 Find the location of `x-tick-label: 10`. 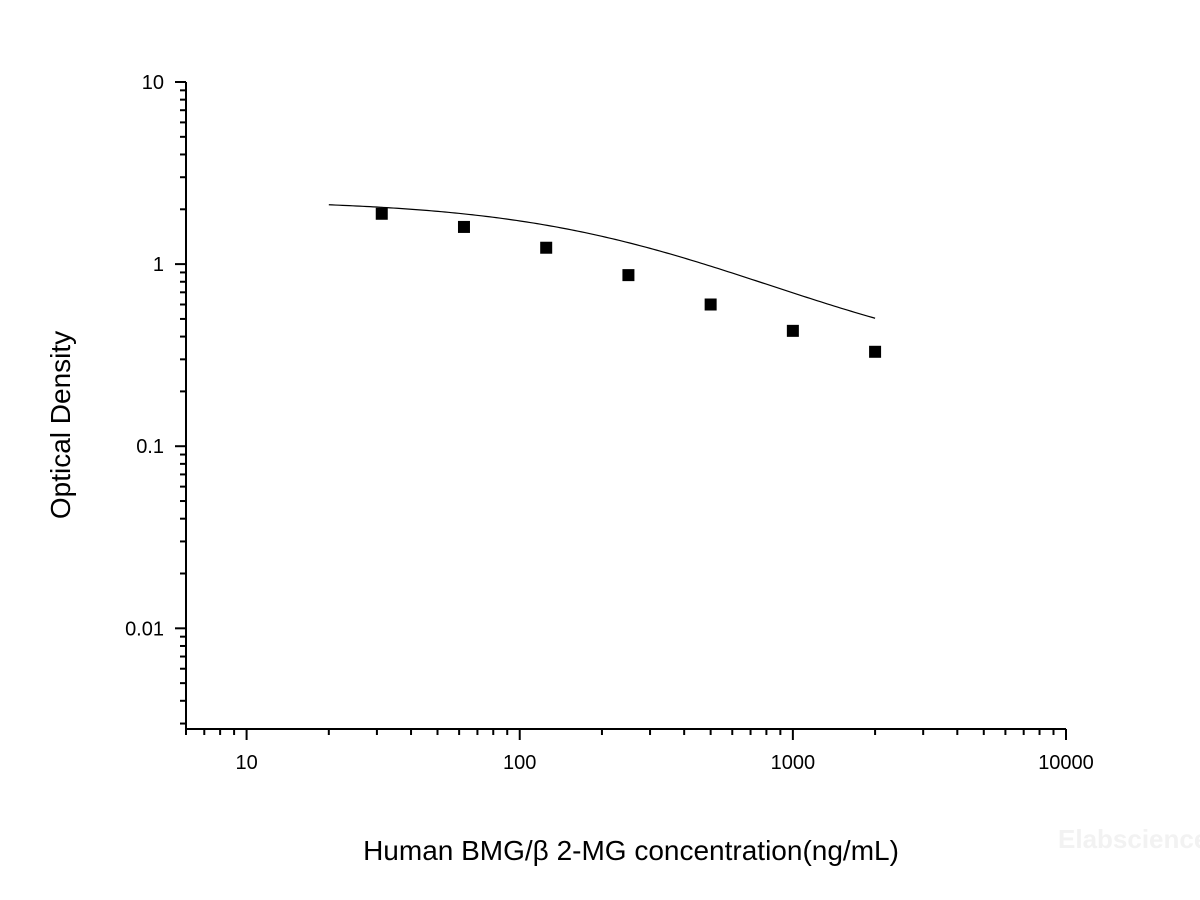

x-tick-label: 10 is located at coordinates (246, 763).